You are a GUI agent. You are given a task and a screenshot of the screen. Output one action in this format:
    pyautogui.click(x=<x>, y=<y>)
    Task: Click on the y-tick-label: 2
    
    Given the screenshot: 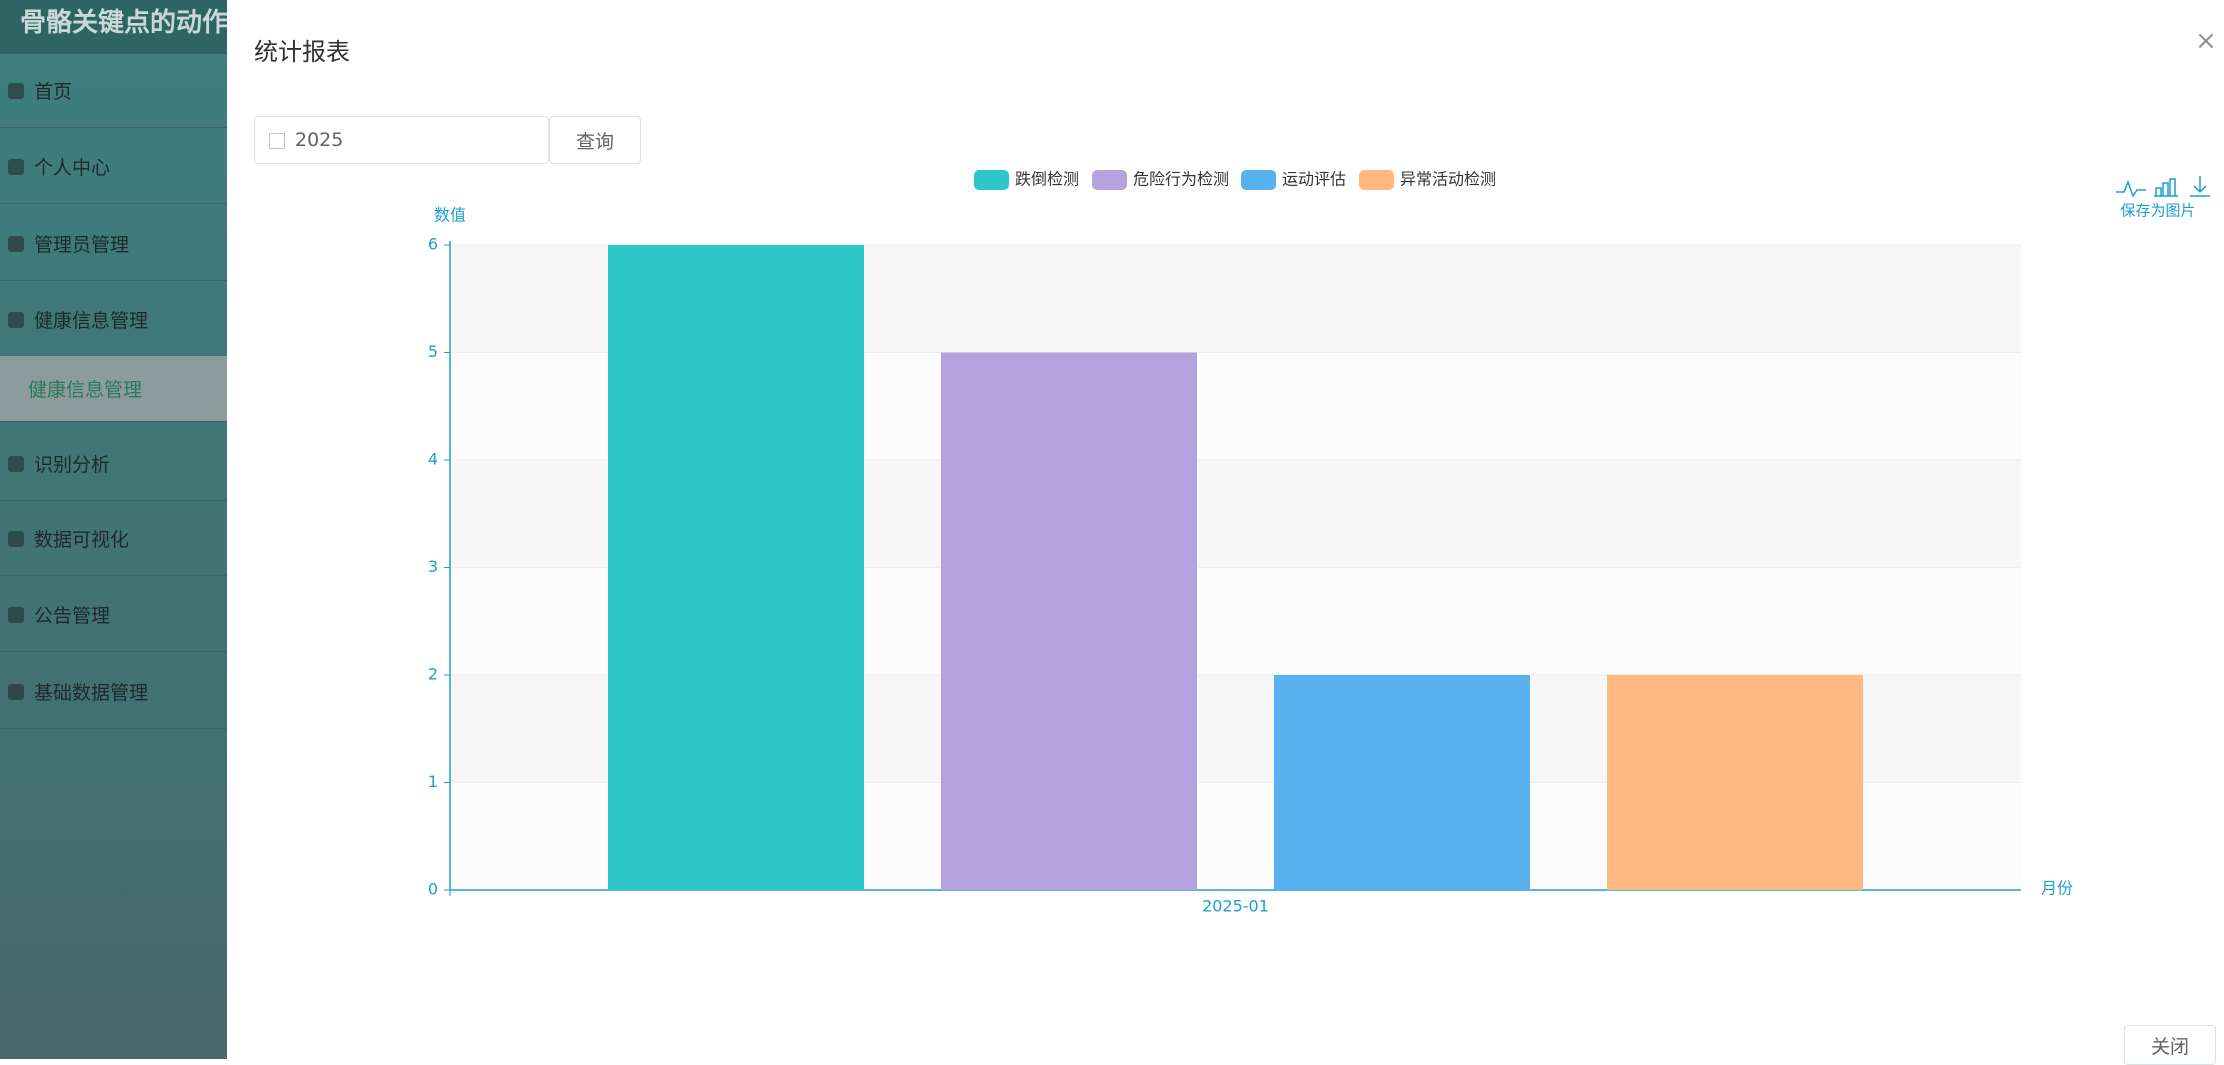 What is the action you would take?
    pyautogui.click(x=433, y=674)
    